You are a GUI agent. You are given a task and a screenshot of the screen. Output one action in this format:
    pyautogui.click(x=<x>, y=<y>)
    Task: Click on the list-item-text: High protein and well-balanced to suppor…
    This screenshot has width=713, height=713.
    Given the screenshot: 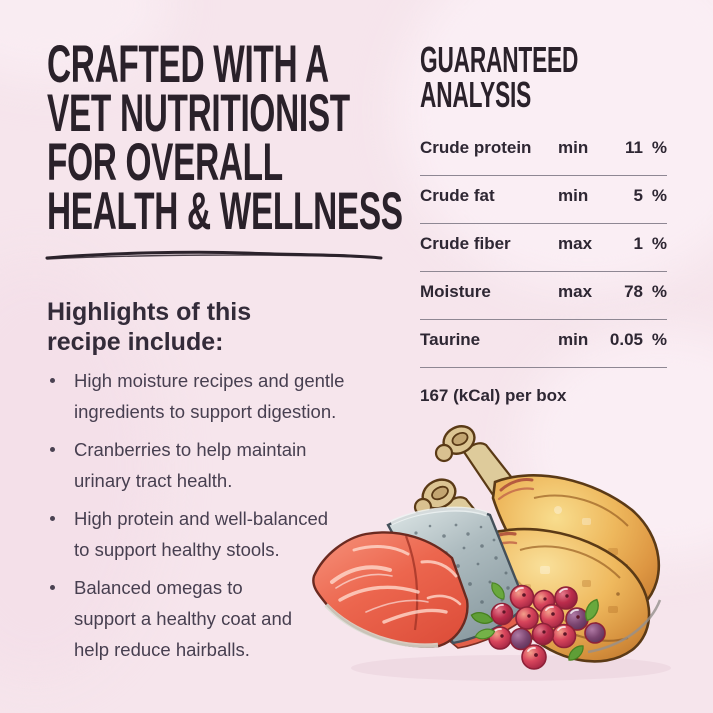 What is the action you would take?
    pyautogui.click(x=201, y=534)
    